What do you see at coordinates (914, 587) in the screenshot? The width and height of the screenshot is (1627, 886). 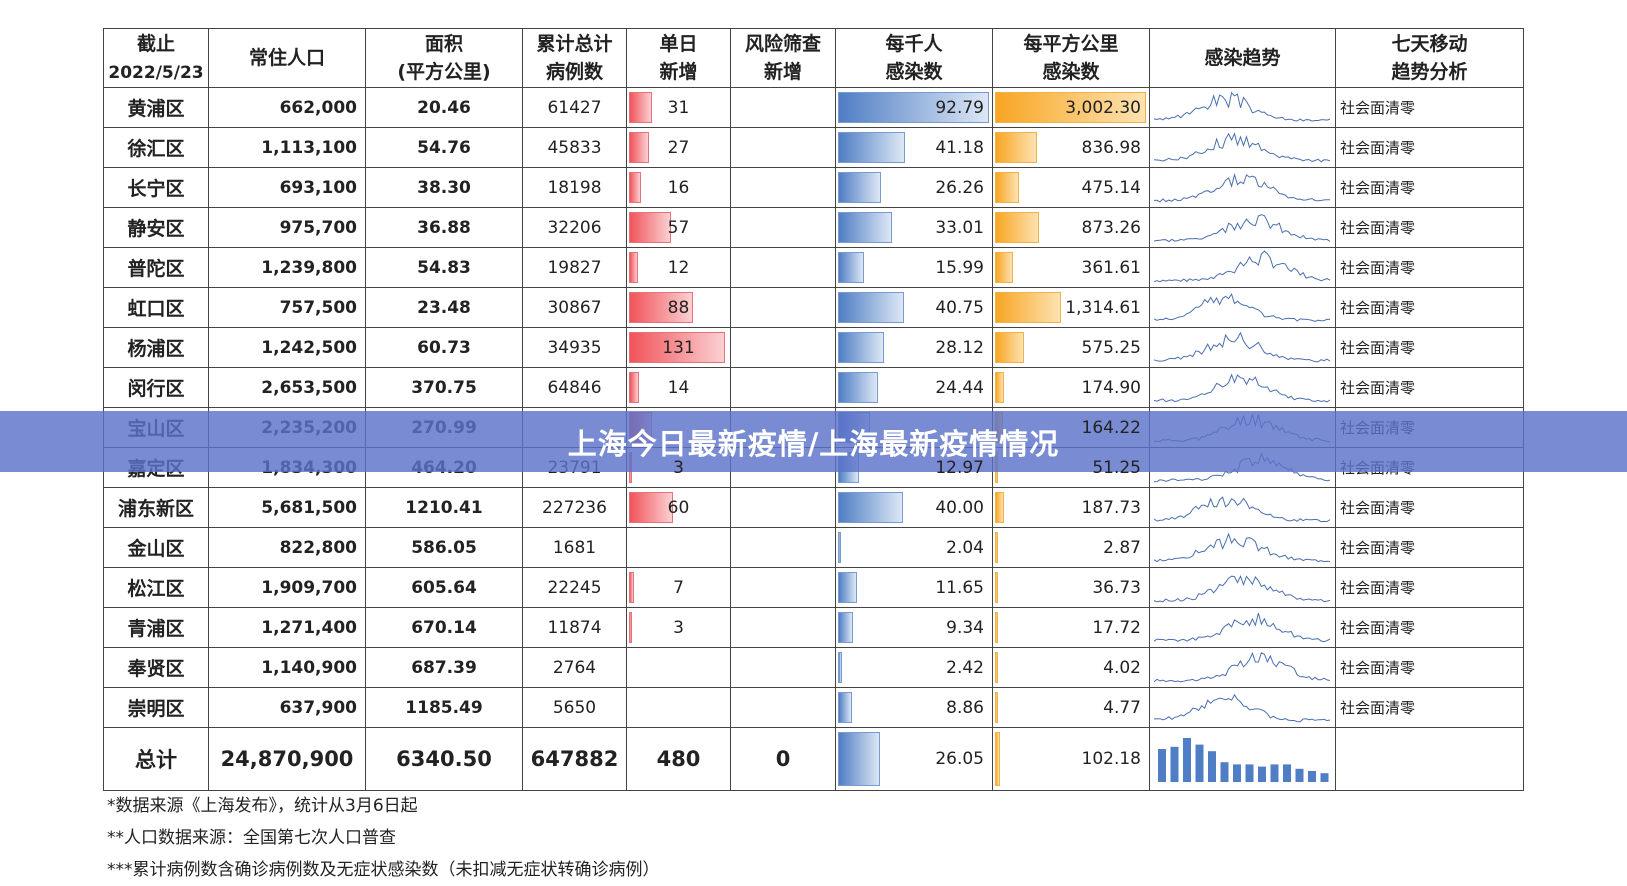 I see `per-thousand-cell: 11.65` at bounding box center [914, 587].